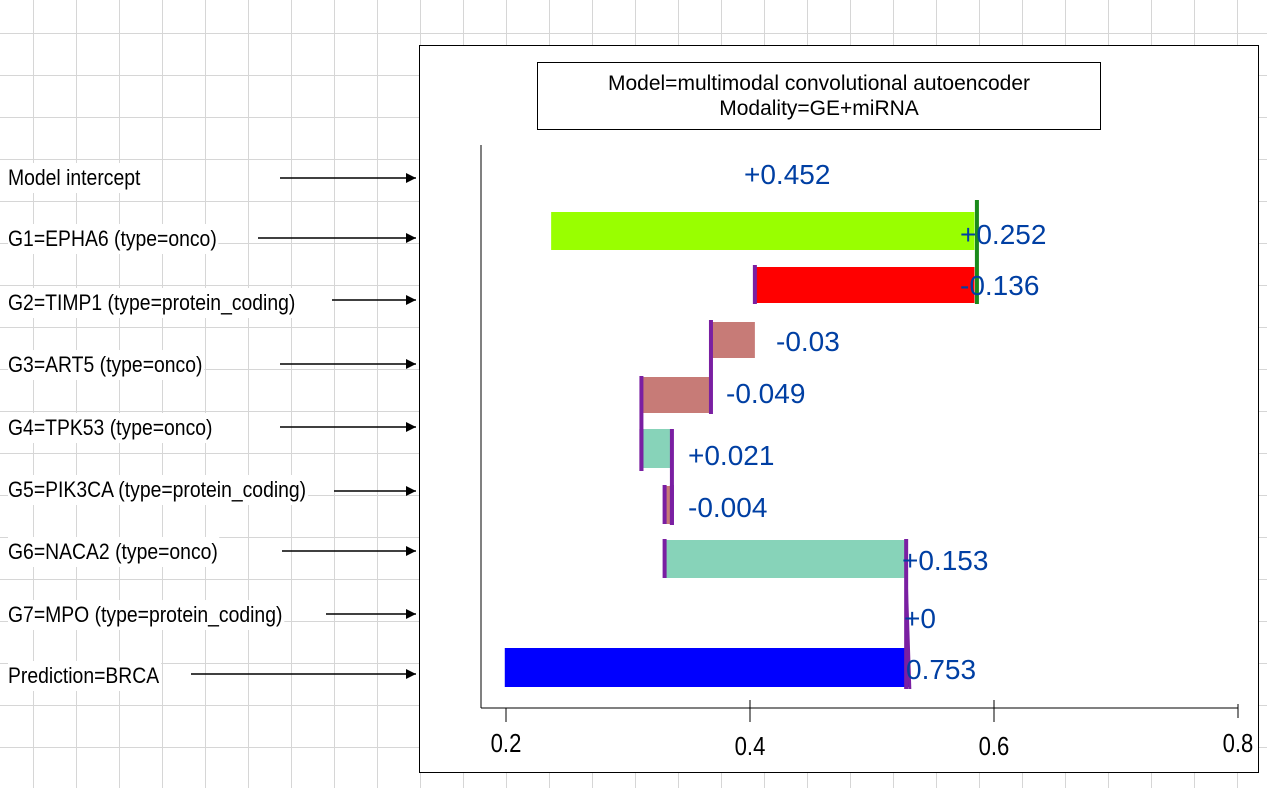 This screenshot has width=1267, height=788. Describe the element at coordinates (941, 669) in the screenshot. I see `final-value-label: 0.753` at that location.